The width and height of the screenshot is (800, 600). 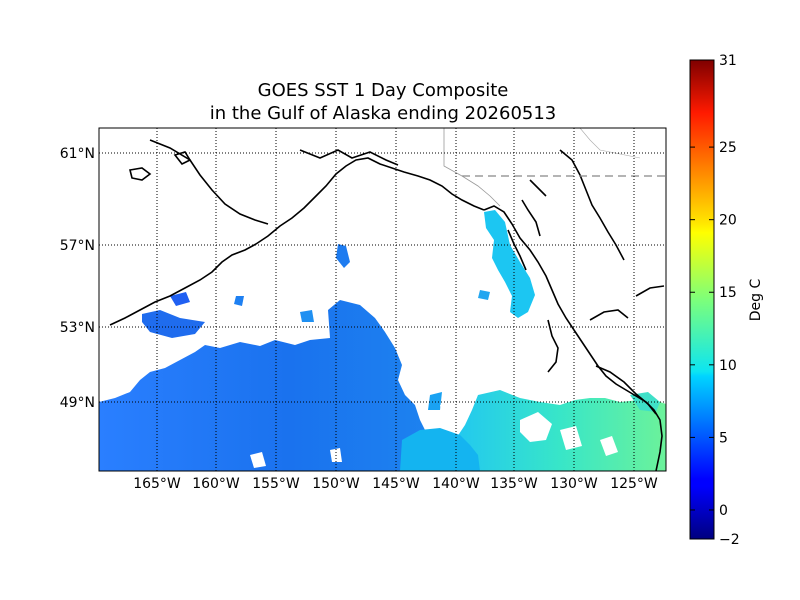 I want to click on colorbar-tick-label: 10, so click(x=728, y=366).